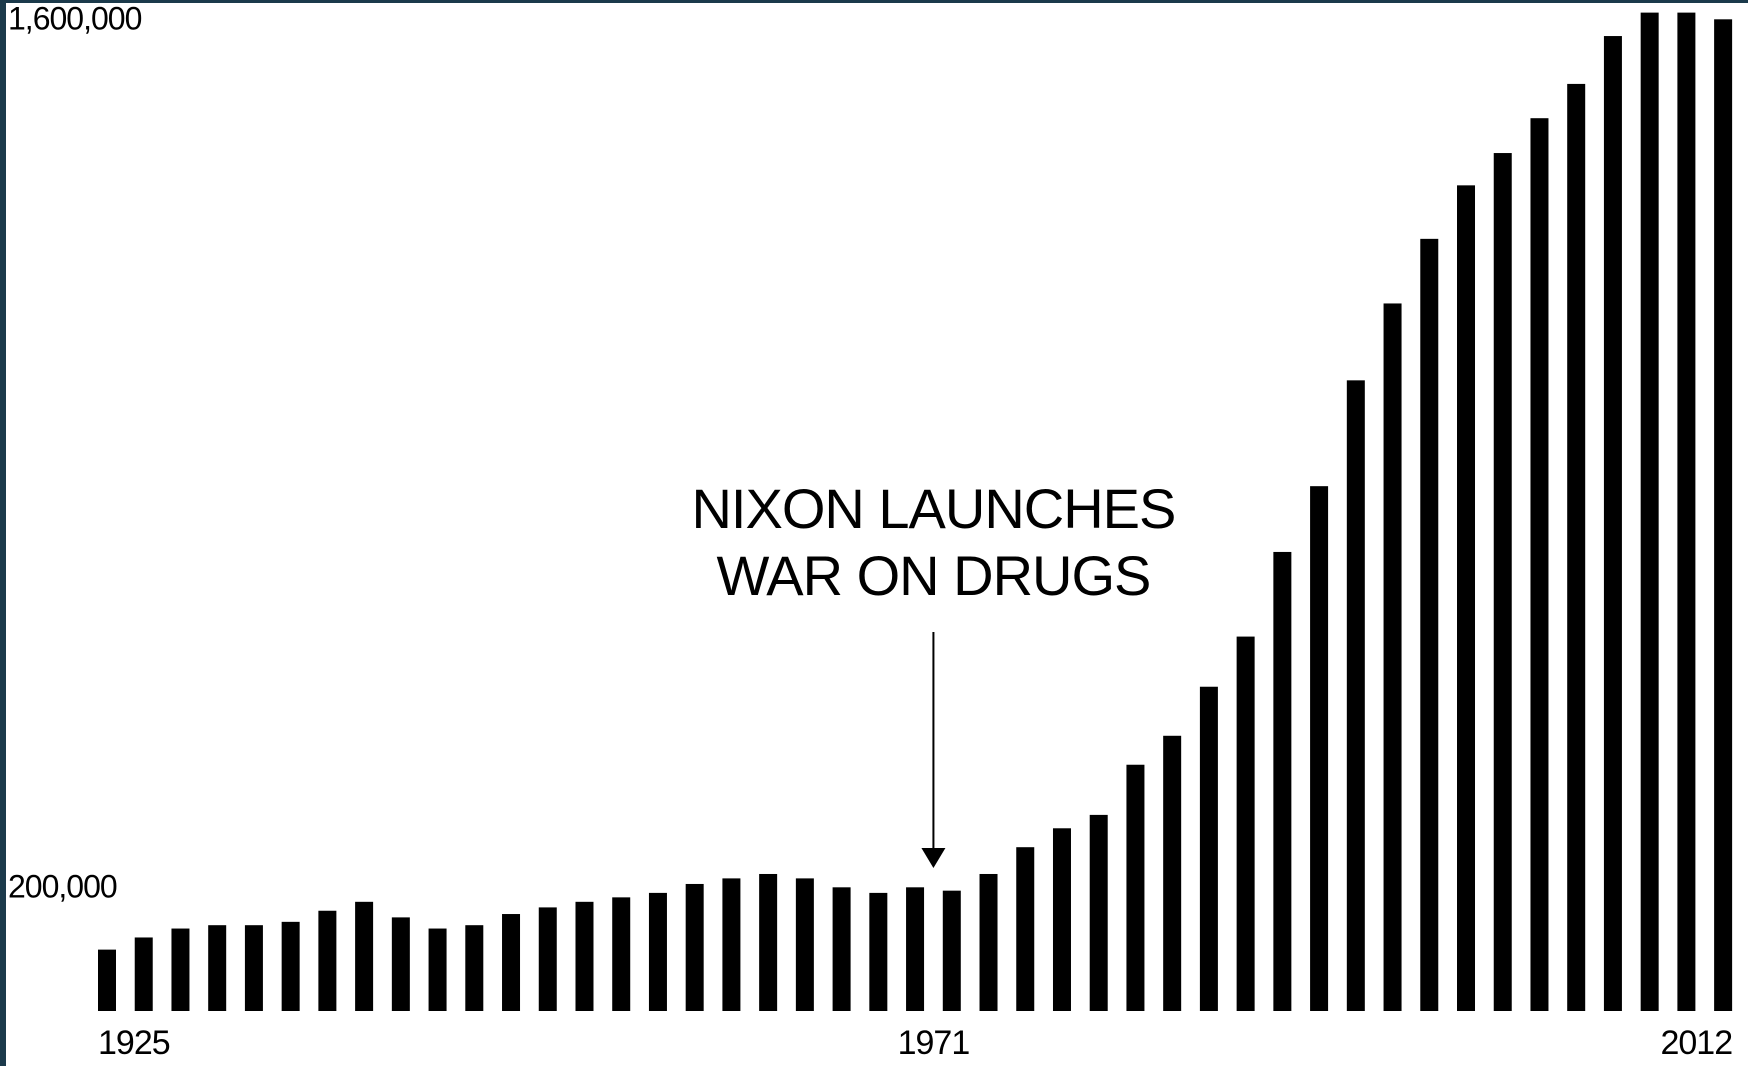  Describe the element at coordinates (62, 886) in the screenshot. I see `y-tick-label: 200,000` at that location.